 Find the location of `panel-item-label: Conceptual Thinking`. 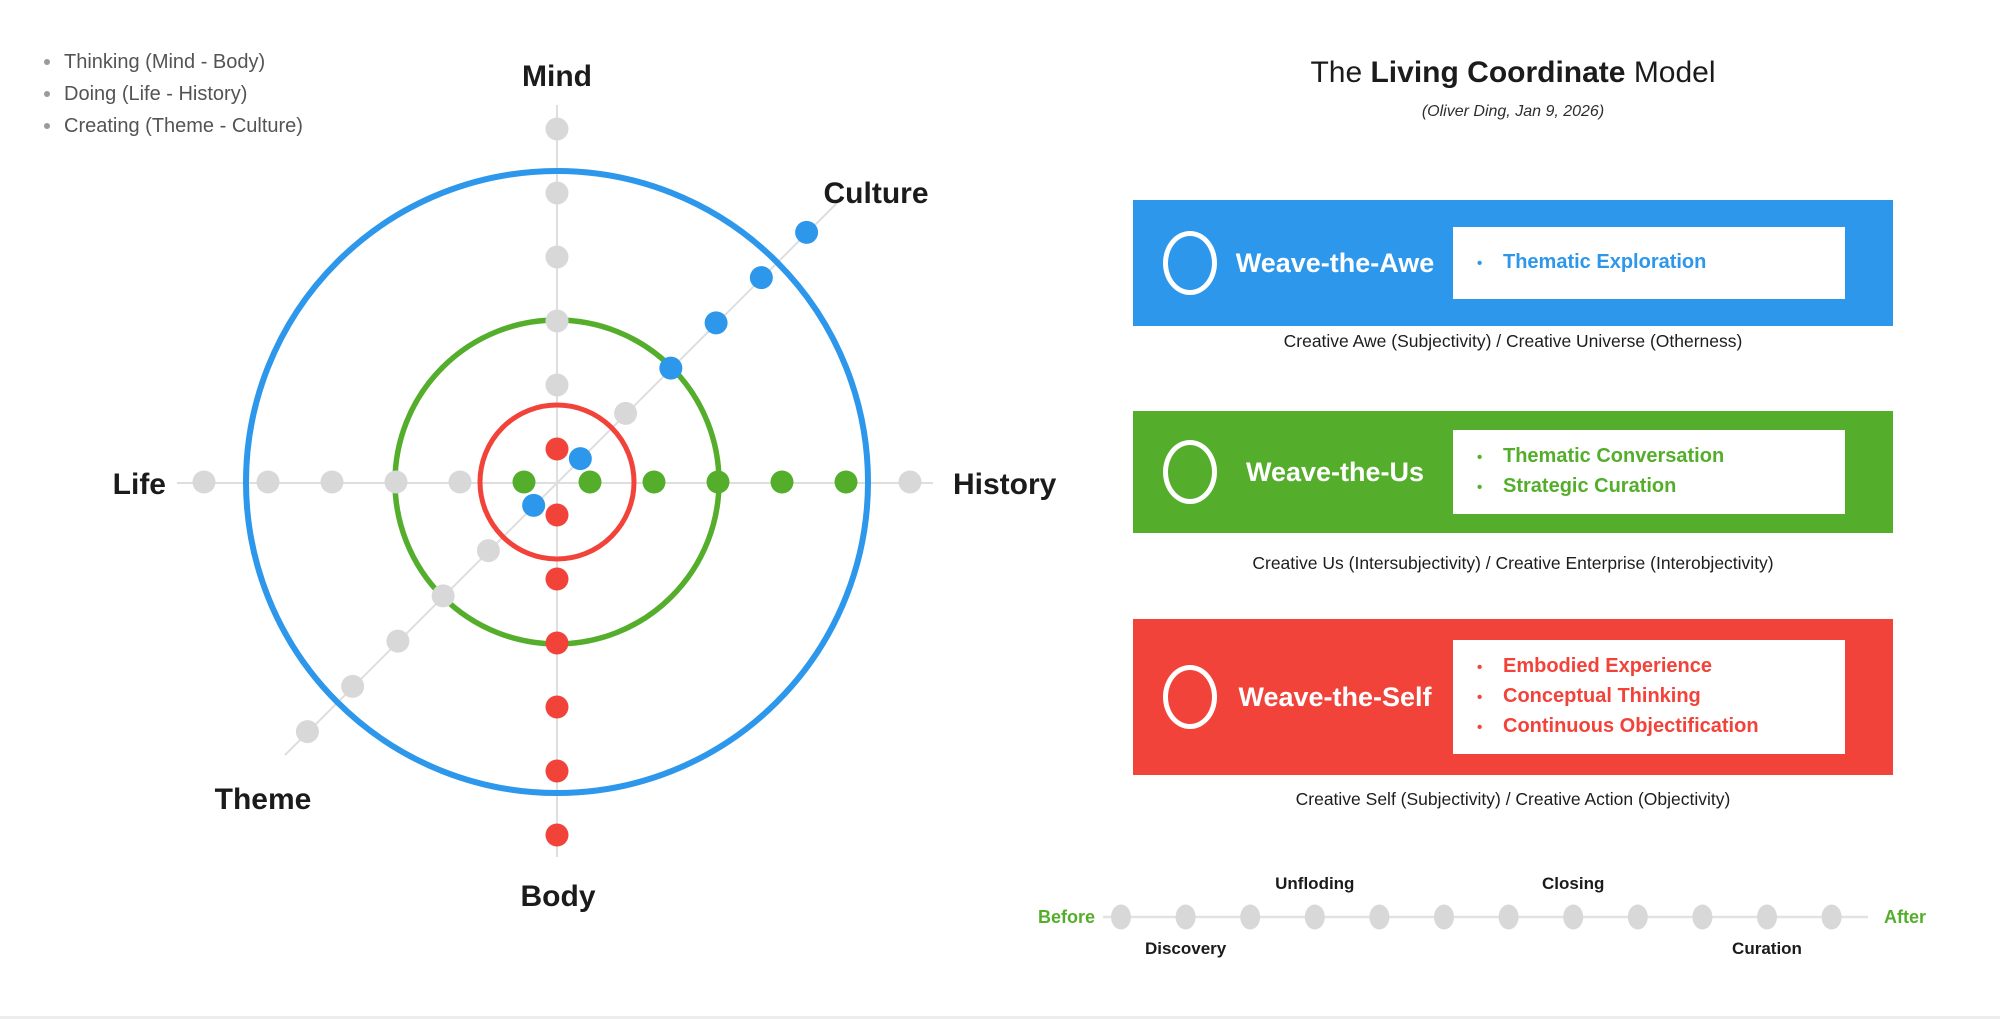

panel-item-label: Conceptual Thinking is located at coordinates (1602, 696).